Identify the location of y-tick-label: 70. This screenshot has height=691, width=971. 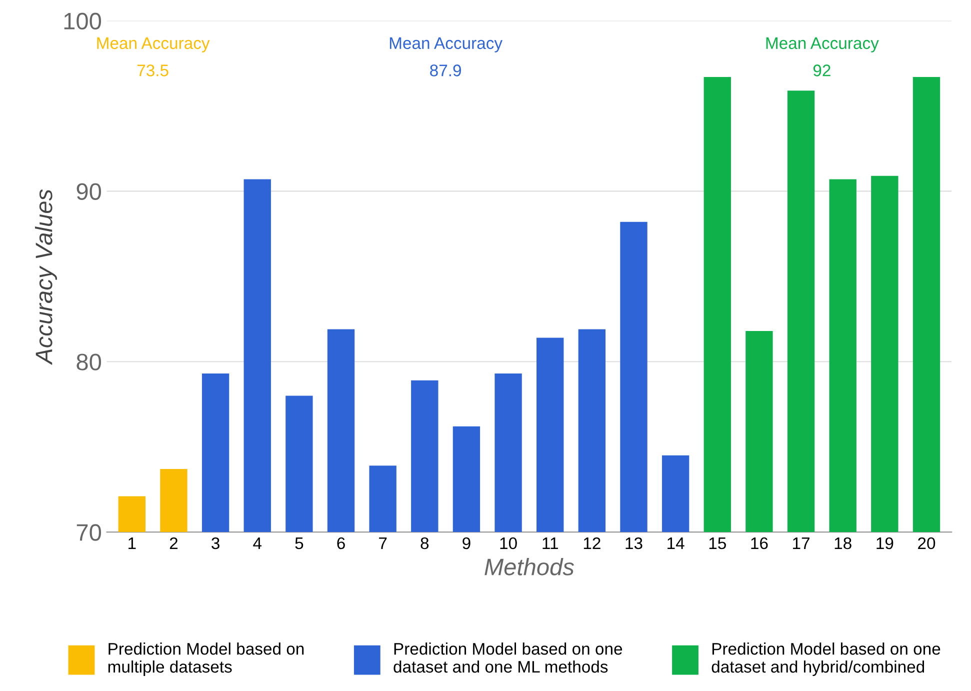
(89, 532).